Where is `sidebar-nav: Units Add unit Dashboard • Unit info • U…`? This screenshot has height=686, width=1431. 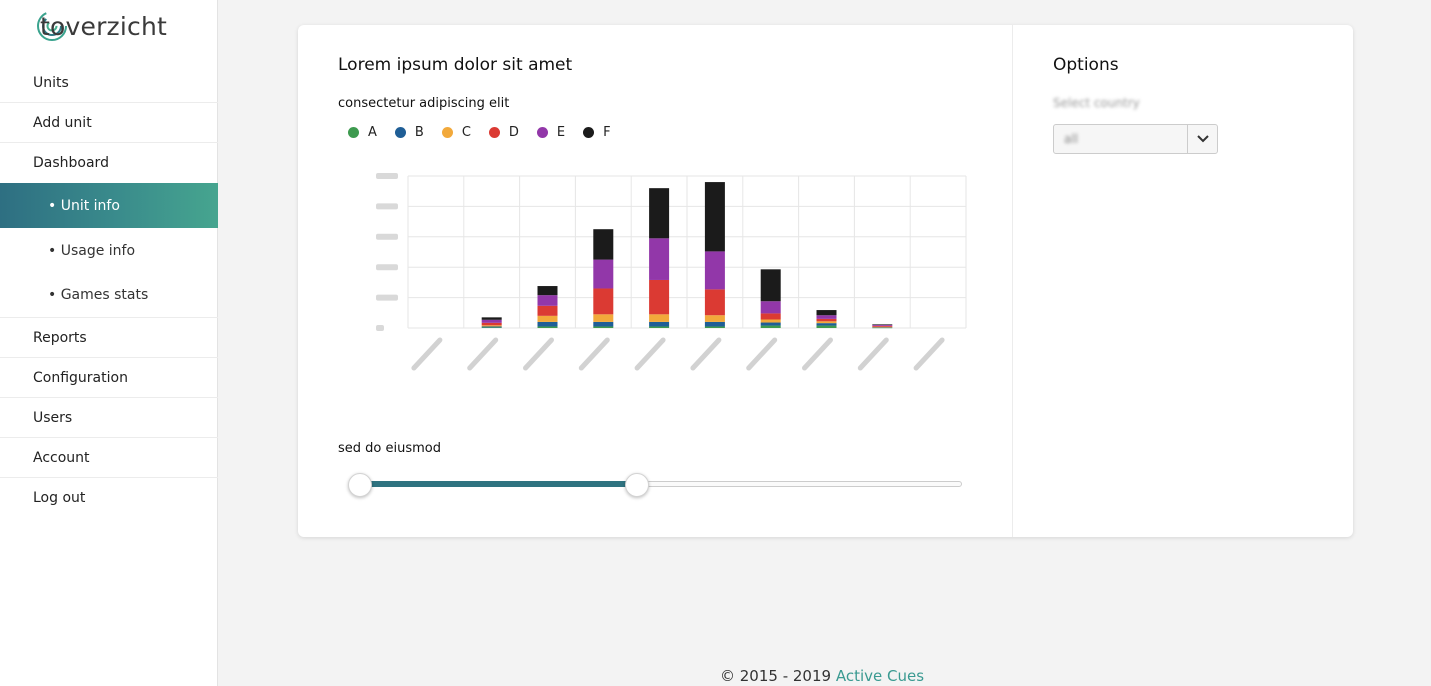 sidebar-nav: Units Add unit Dashboard • Unit info • U… is located at coordinates (109, 290).